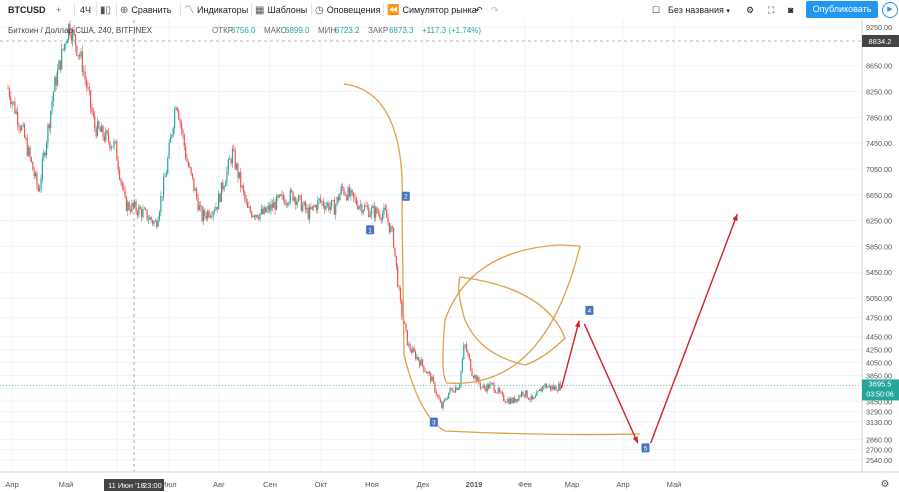 This screenshot has width=899, height=492. Describe the element at coordinates (842, 9) in the screenshot. I see `publish-button: Опубликовать` at that location.